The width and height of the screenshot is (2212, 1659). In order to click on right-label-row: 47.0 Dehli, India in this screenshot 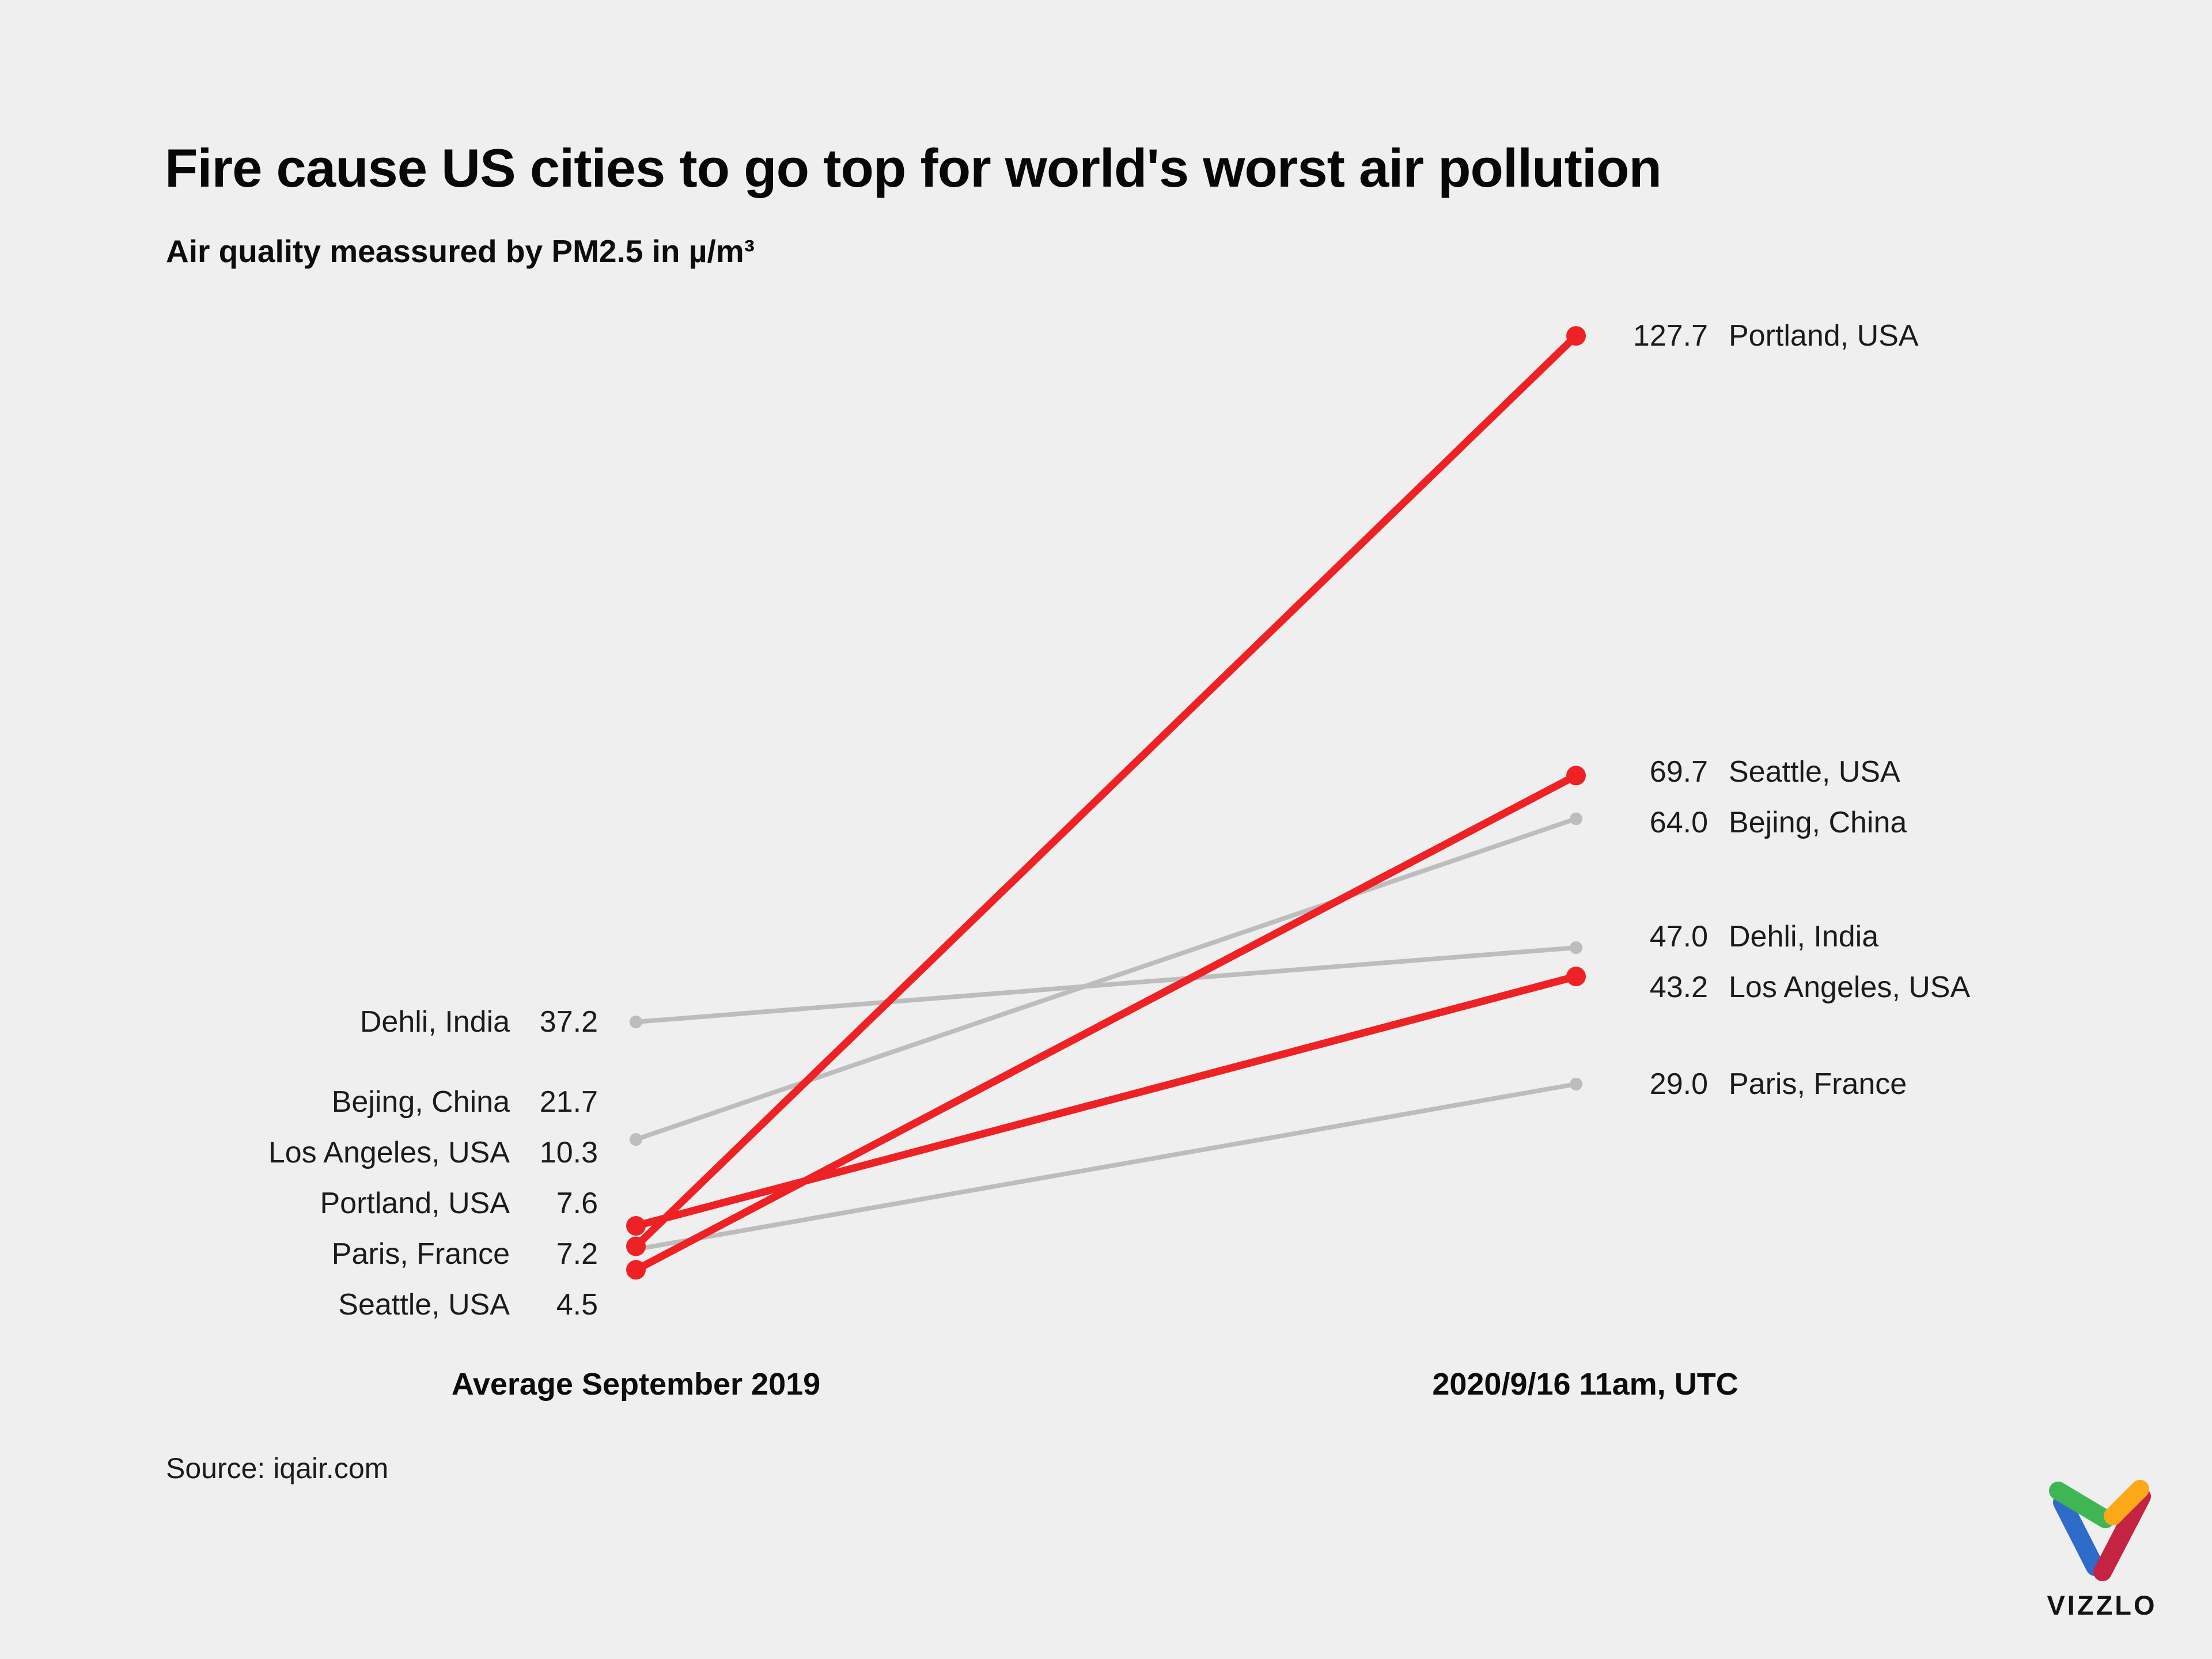, I will do `click(1746, 936)`.